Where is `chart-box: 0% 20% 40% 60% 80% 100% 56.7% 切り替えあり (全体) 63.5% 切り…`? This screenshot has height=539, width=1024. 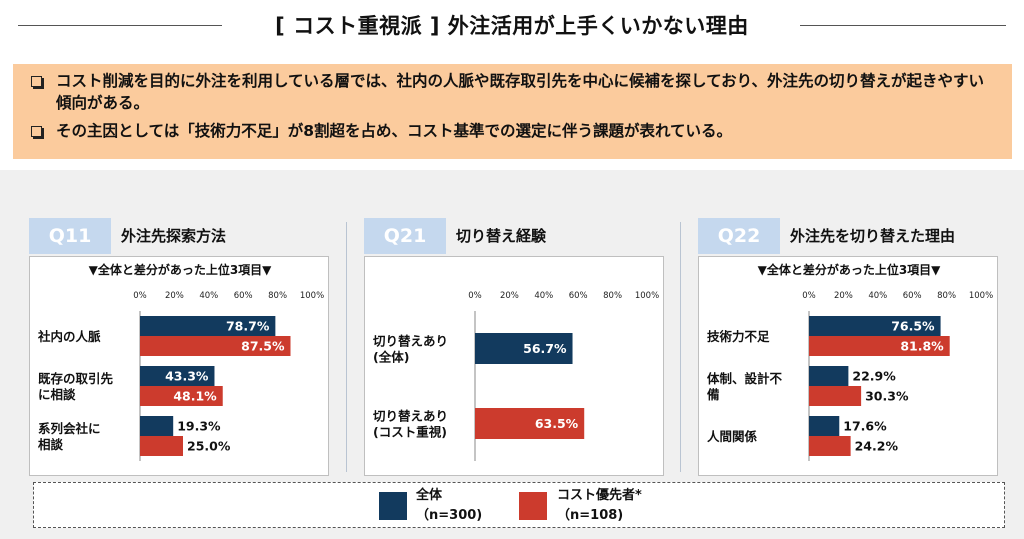
chart-box: 0% 20% 40% 60% 80% 100% 56.7% 切り替えあり (全体) 63.5% 切り… is located at coordinates (514, 366).